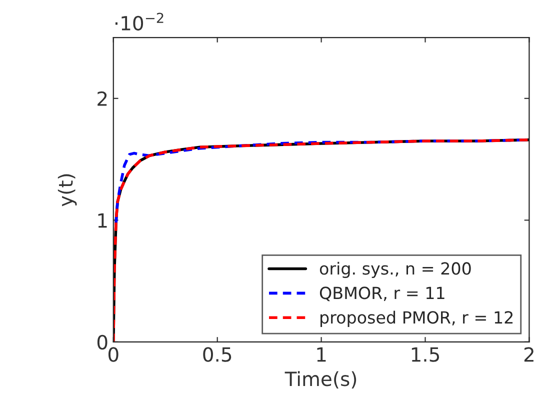 The image size is (540, 417). Describe the element at coordinates (529, 354) in the screenshot. I see `x-tick-label: 2` at that location.